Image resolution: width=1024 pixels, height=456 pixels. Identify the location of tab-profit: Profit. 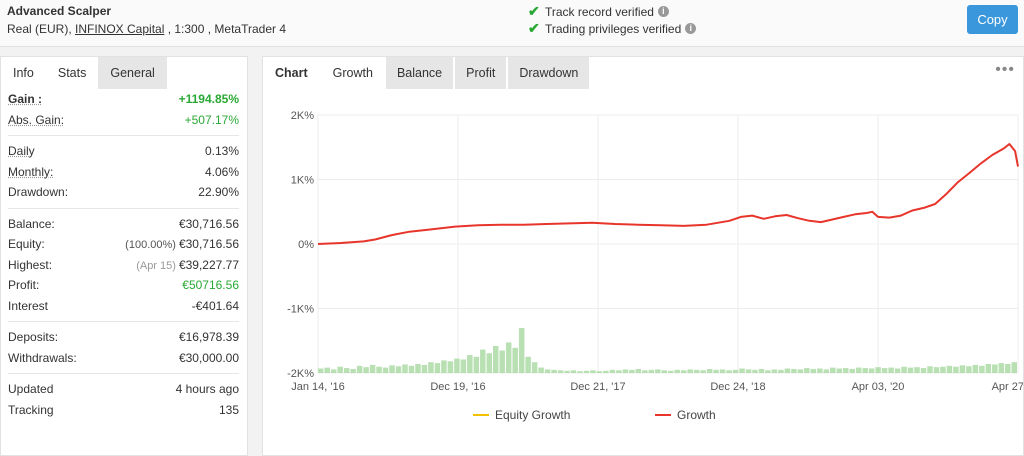
(481, 73).